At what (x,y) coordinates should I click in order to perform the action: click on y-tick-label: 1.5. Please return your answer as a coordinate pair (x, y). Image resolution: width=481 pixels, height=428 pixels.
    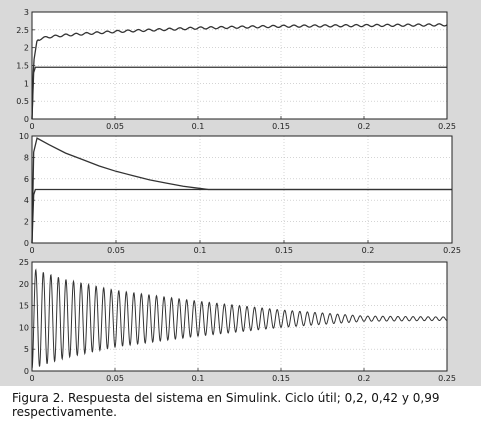
    Looking at the image, I should click on (22, 66).